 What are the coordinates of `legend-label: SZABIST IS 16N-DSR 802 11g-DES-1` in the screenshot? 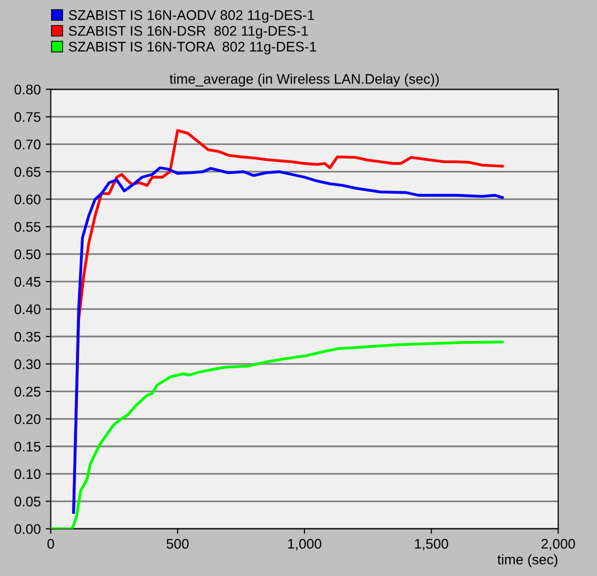 It's located at (188, 32).